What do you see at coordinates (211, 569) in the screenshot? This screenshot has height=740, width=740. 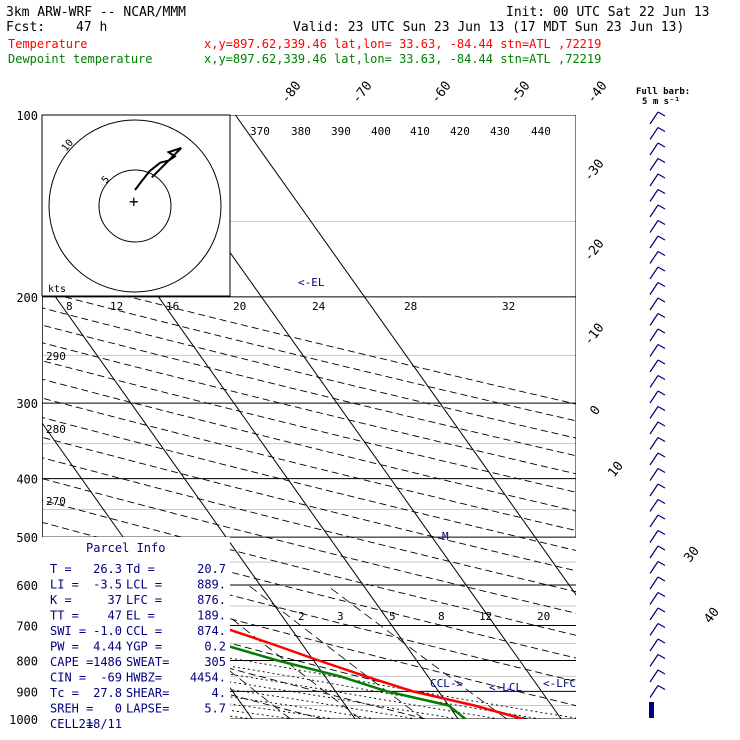 I see `parcel-info-value: 20.7` at bounding box center [211, 569].